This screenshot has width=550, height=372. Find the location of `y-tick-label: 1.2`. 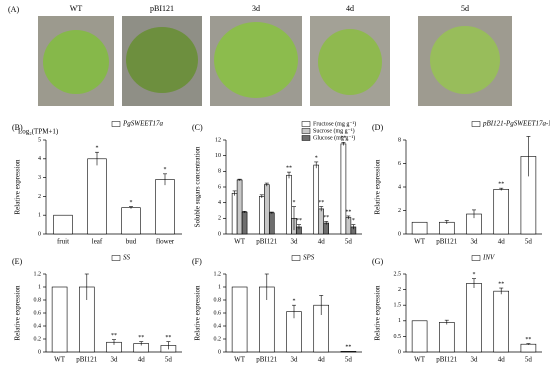

y-tick-label: 1.2 is located at coordinates (38, 274).